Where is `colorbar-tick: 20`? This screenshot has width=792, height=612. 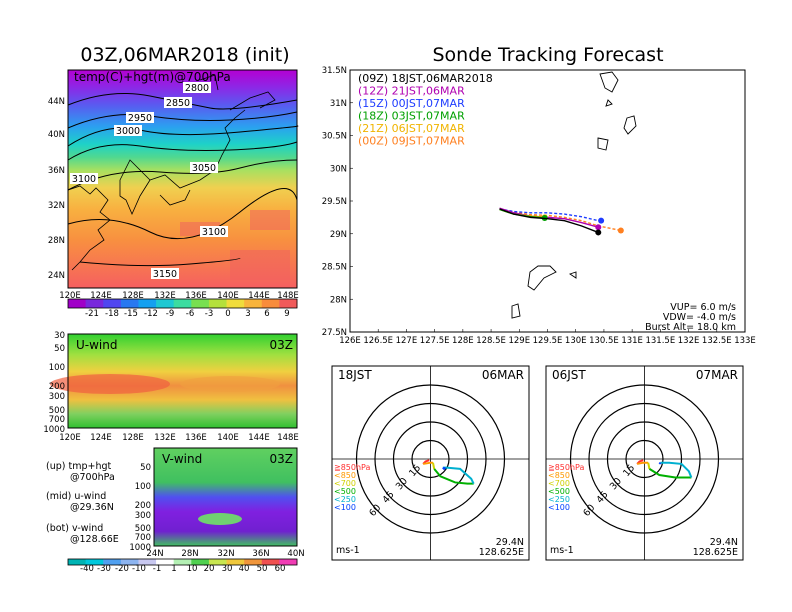 colorbar-tick: 20 is located at coordinates (209, 569).